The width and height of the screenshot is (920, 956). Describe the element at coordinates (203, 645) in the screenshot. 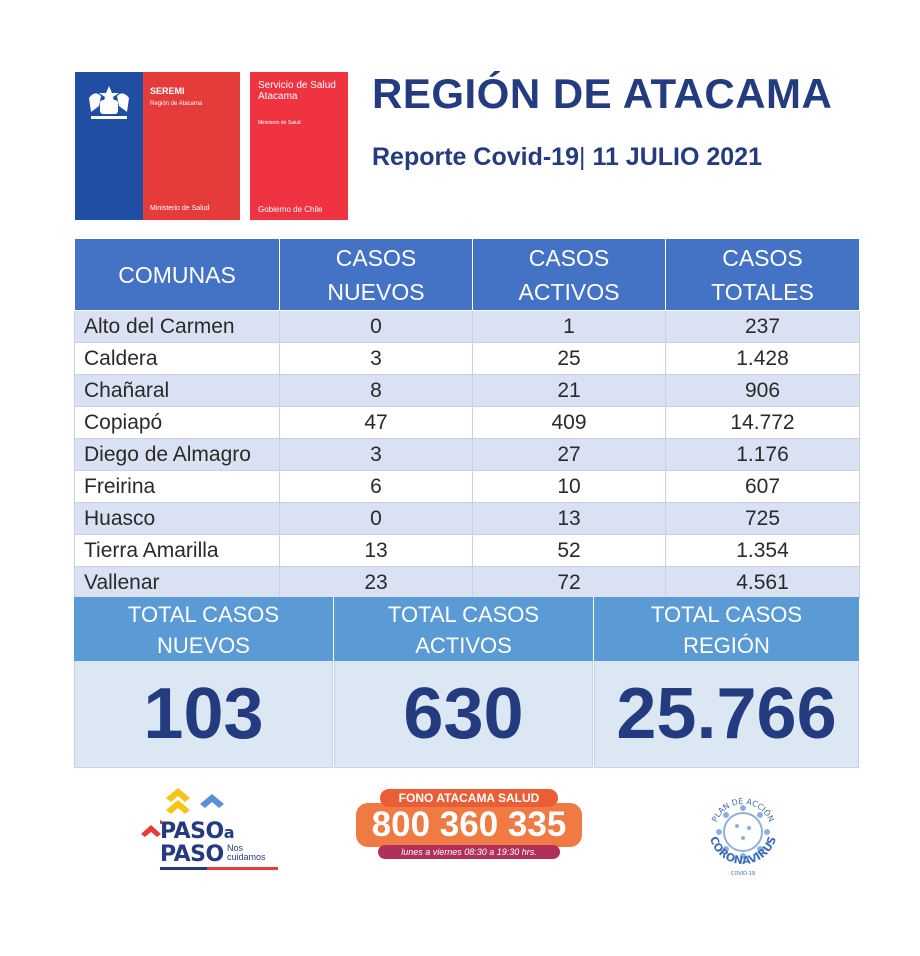

I see `total-nuevos-line2: NUEVOS` at that location.